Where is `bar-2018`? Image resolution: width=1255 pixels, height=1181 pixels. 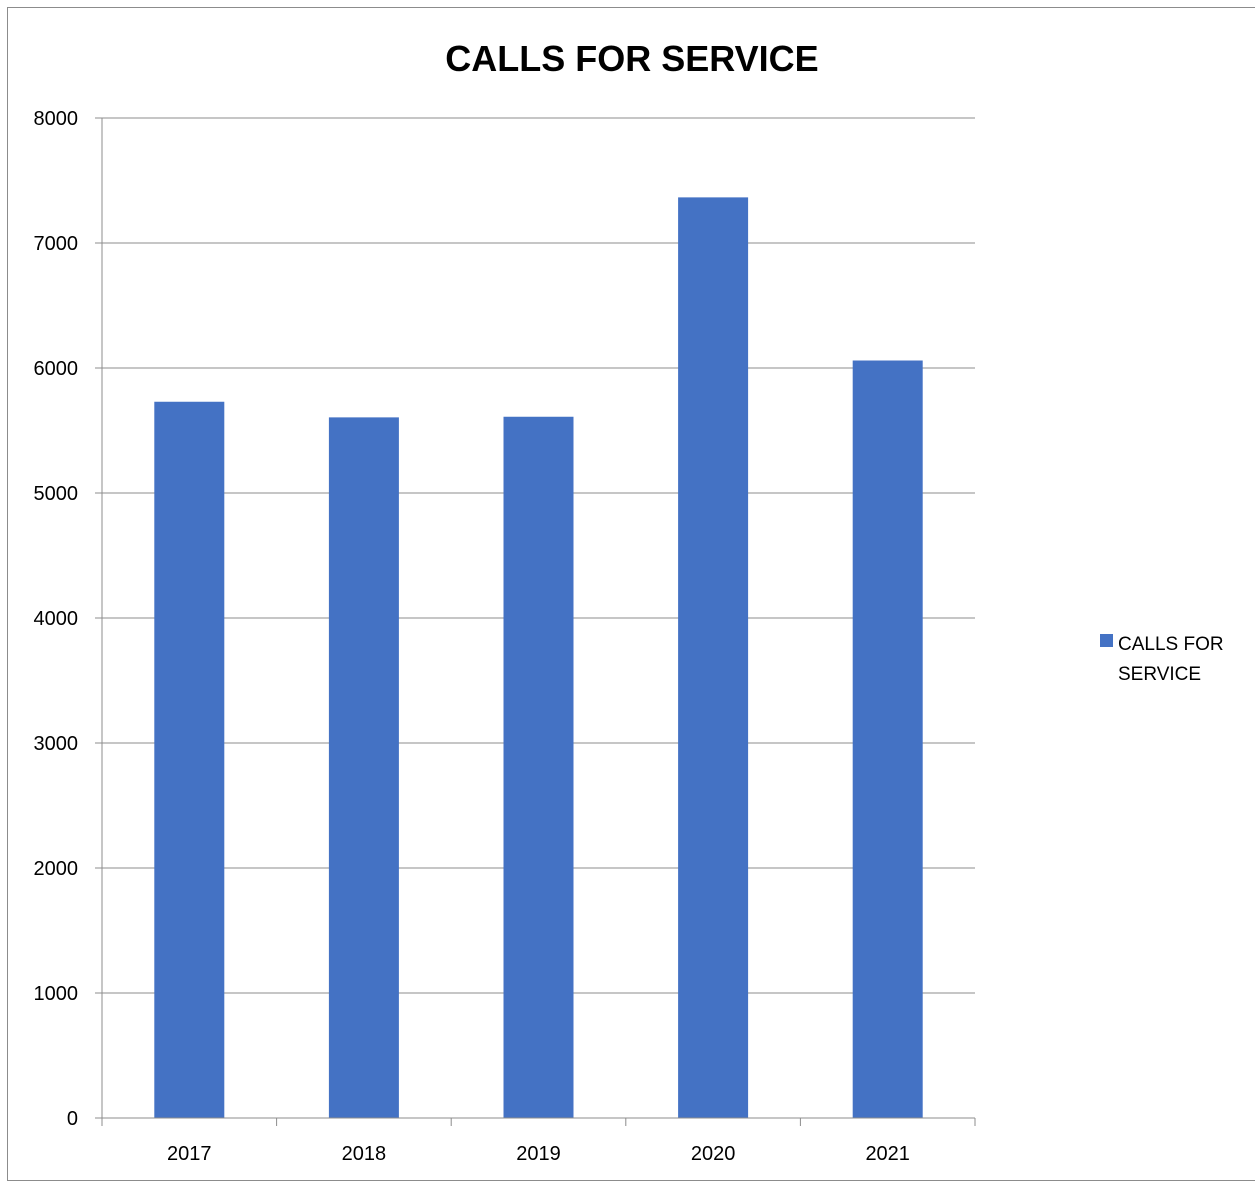 bar-2018 is located at coordinates (363, 767).